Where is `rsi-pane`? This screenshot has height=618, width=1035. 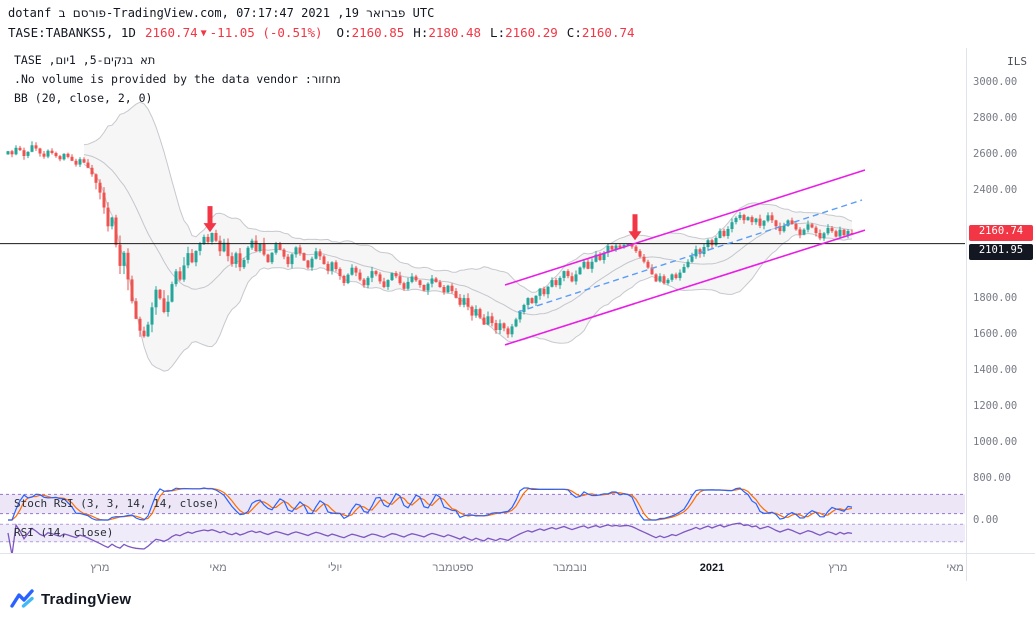 rsi-pane is located at coordinates (482, 537).